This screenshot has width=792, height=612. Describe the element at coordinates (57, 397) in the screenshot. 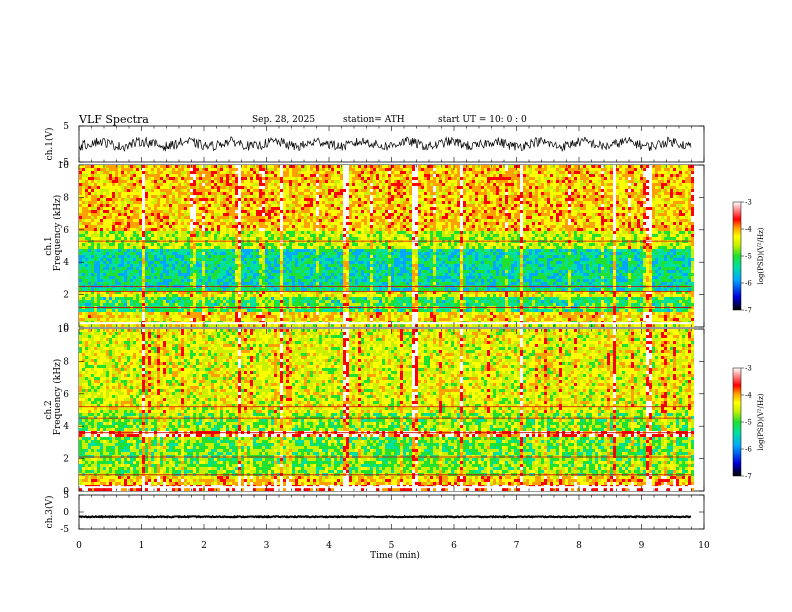

I see `ch2-spectrogram-ylabel: Frequency (kHz)` at that location.